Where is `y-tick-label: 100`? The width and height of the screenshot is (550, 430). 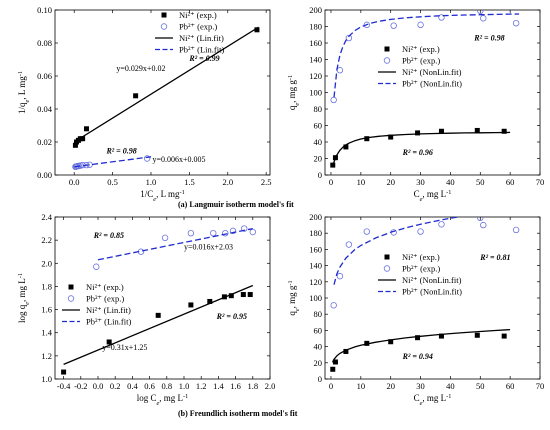 y-tick-label: 100 is located at coordinates (315, 93).